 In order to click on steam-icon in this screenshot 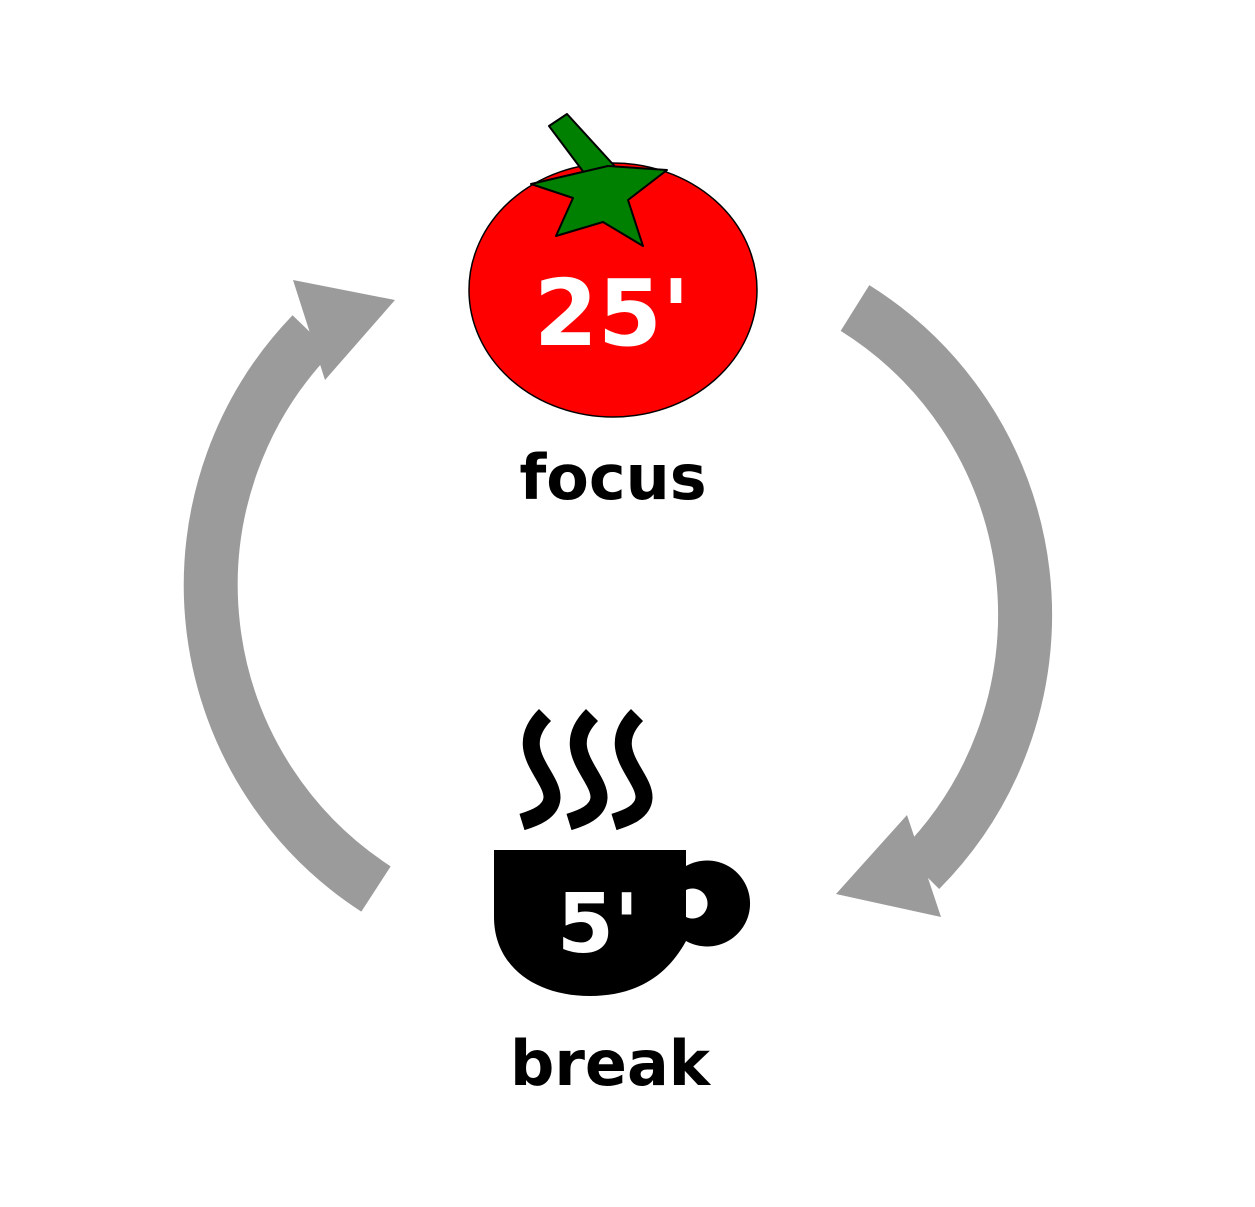, I will do `click(586, 769)`.